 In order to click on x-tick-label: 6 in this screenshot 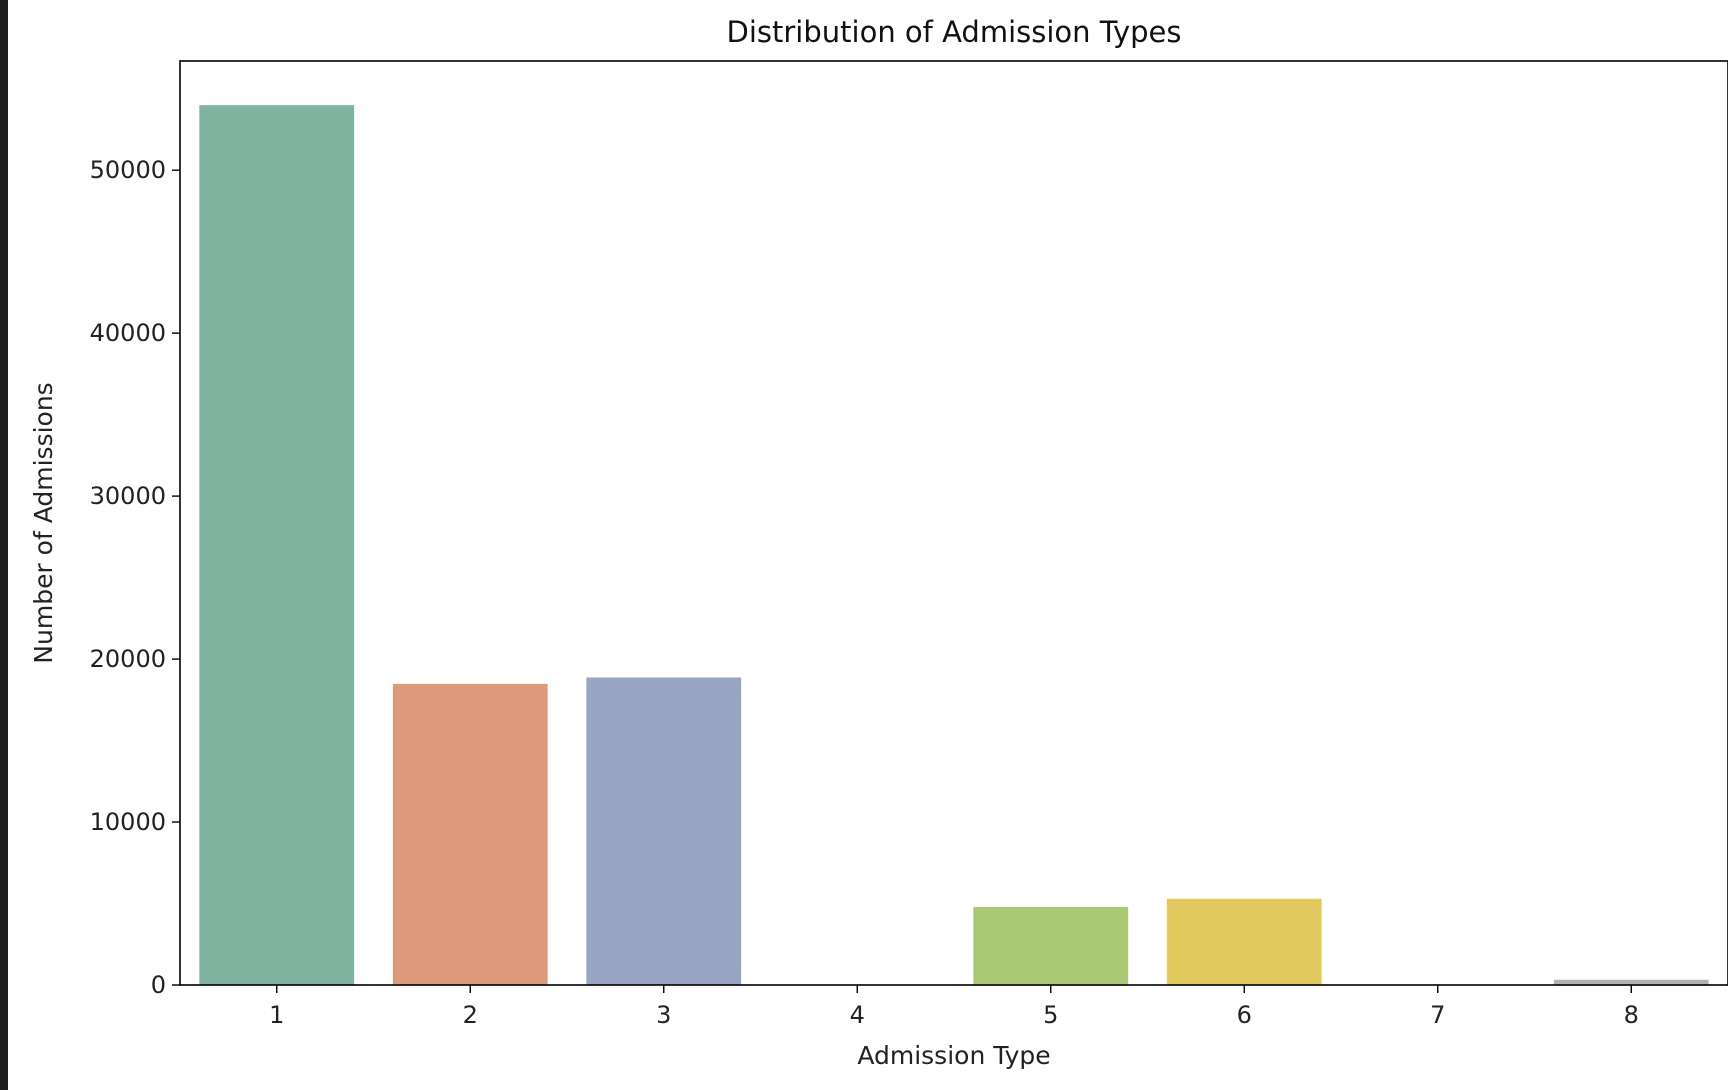, I will do `click(1244, 1015)`.